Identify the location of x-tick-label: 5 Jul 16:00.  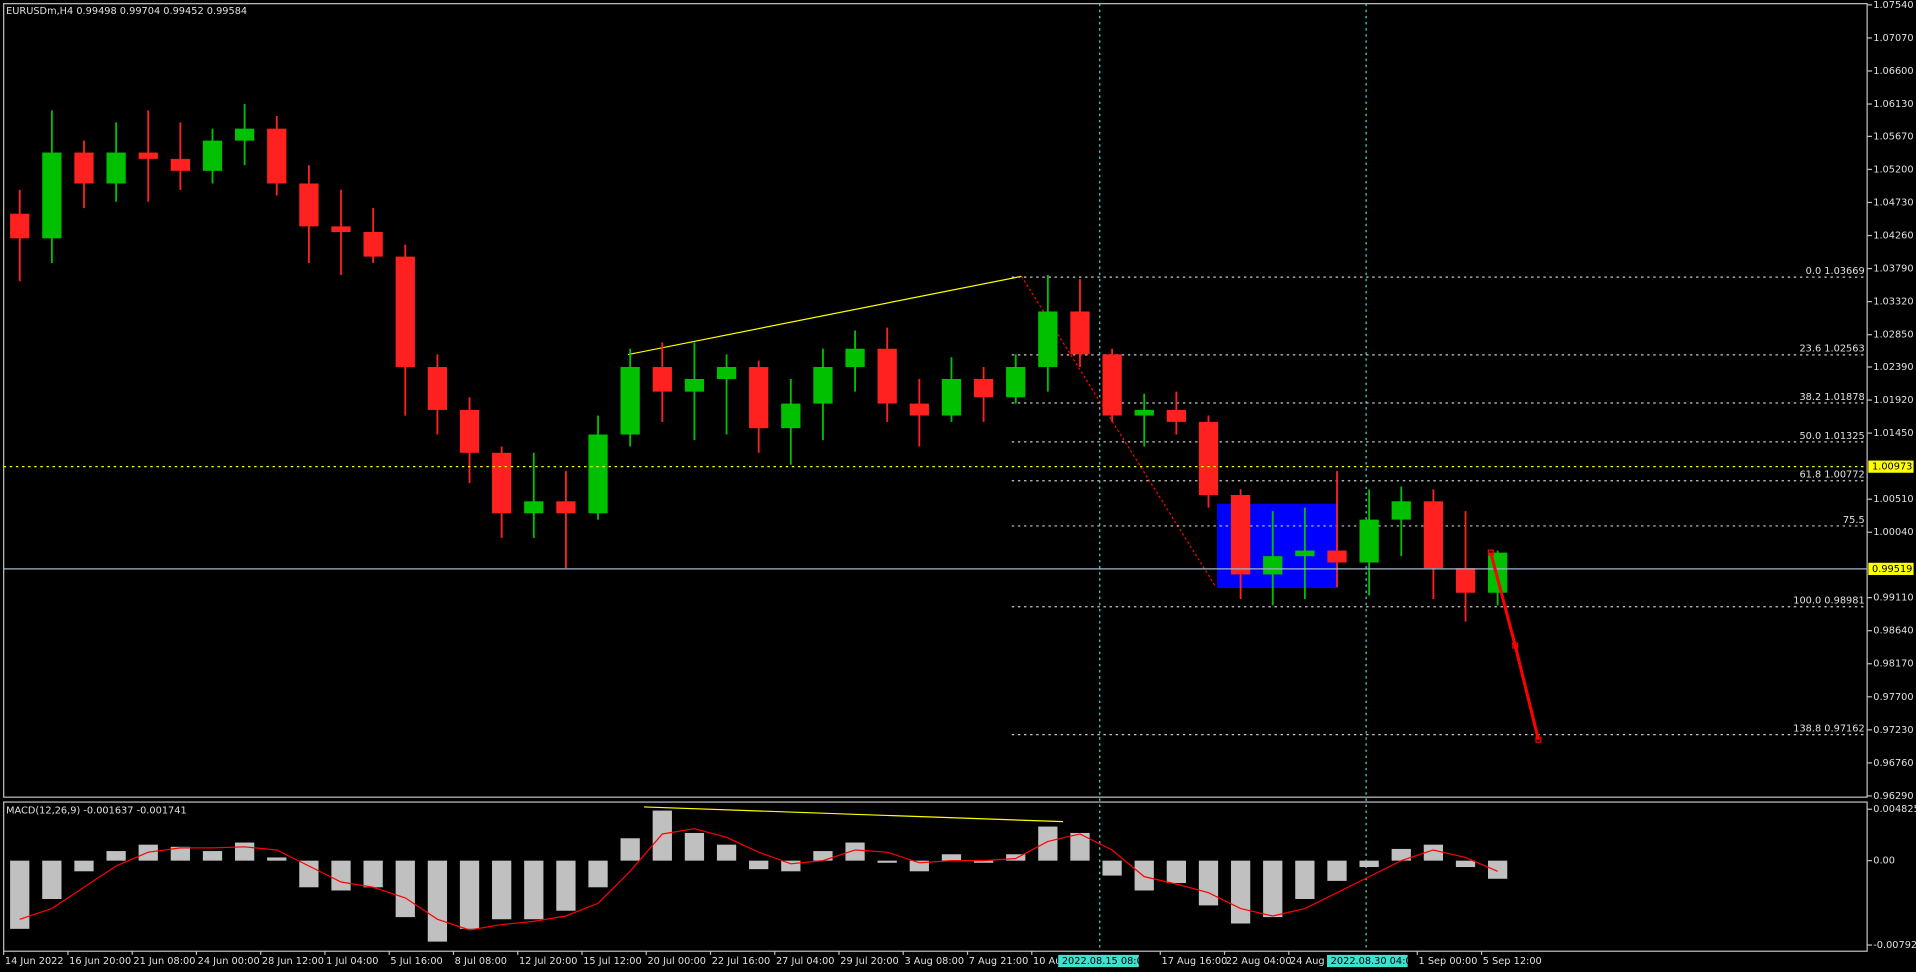
(416, 961).